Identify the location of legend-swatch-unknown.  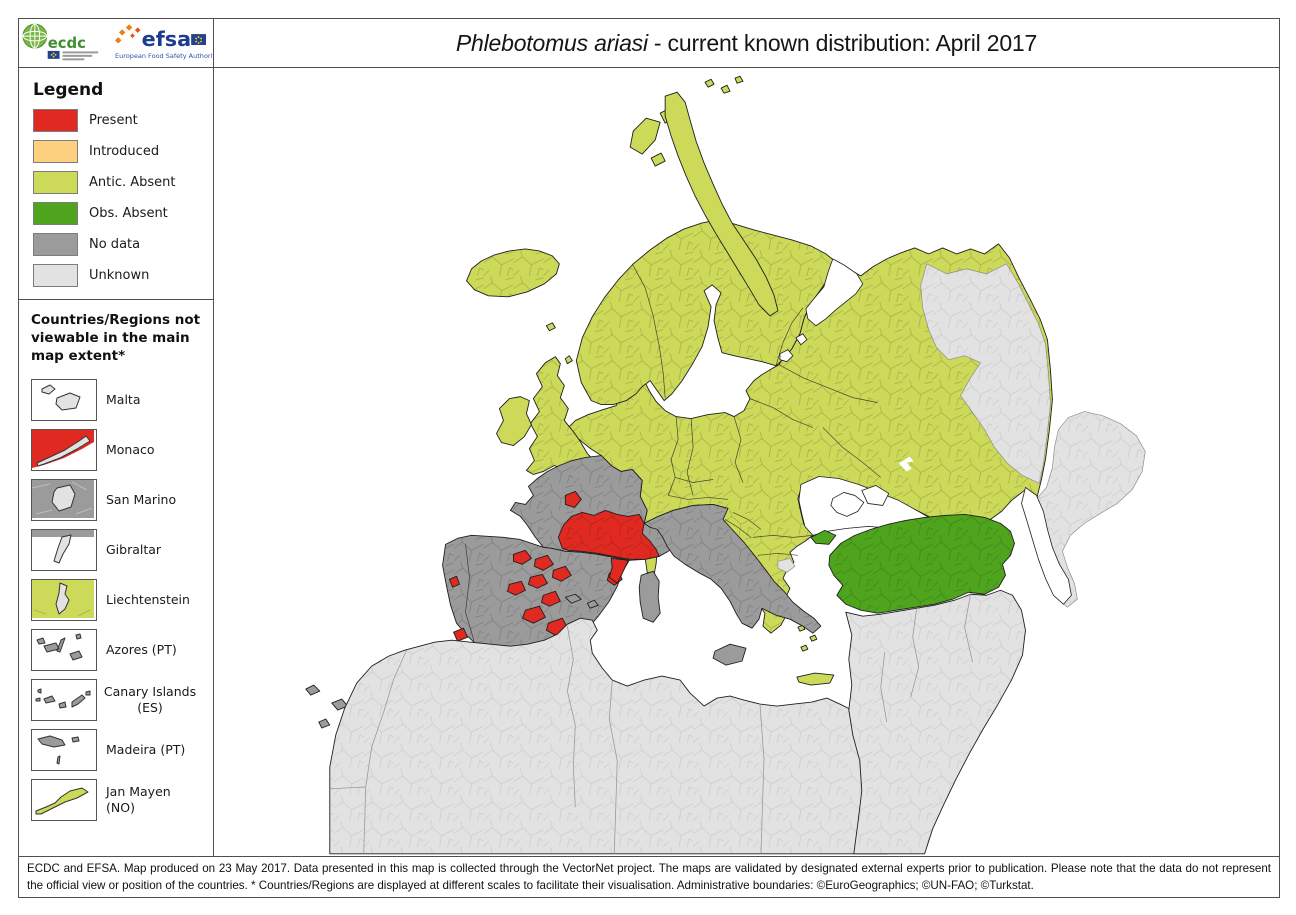
(55, 275).